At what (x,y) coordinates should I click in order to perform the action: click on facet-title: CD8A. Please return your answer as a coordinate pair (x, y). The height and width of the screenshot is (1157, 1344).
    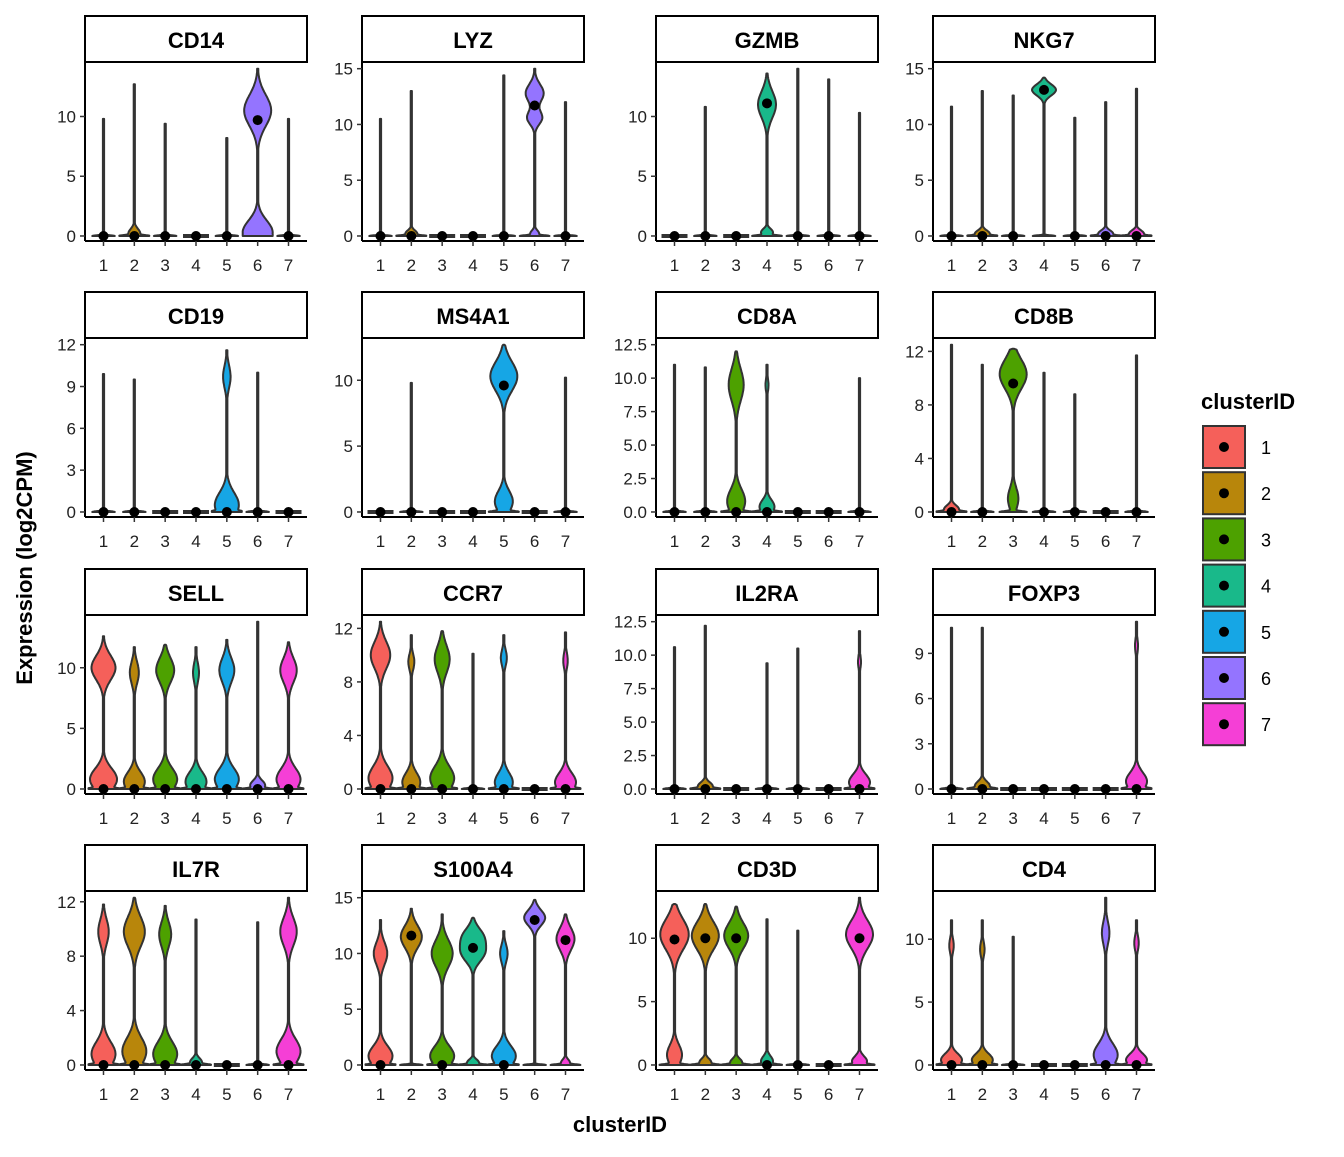
    Looking at the image, I should click on (767, 316).